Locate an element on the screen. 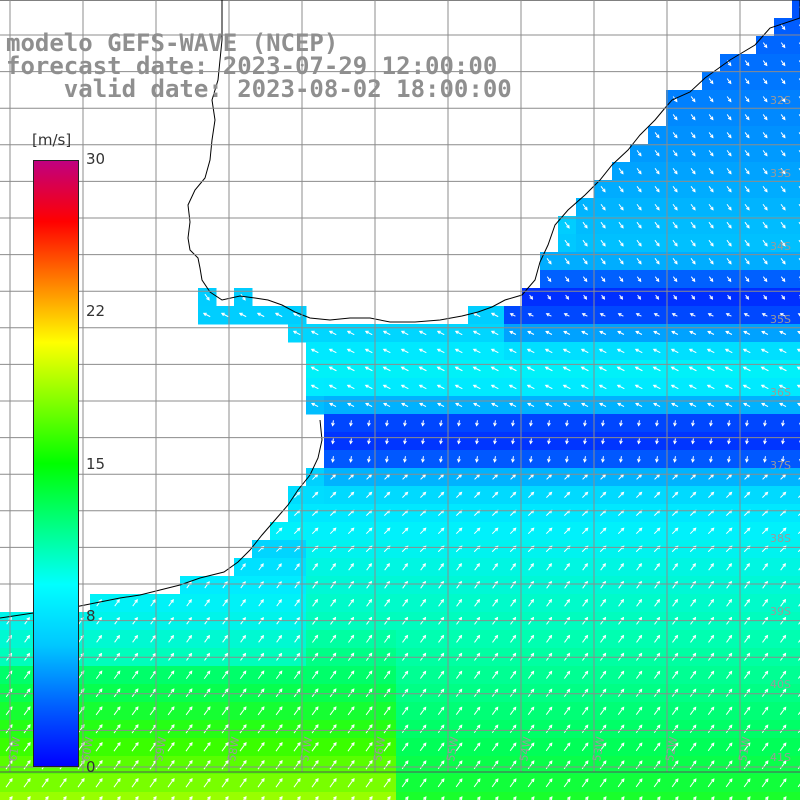  lon-label: 54W is located at coordinates (525, 749).